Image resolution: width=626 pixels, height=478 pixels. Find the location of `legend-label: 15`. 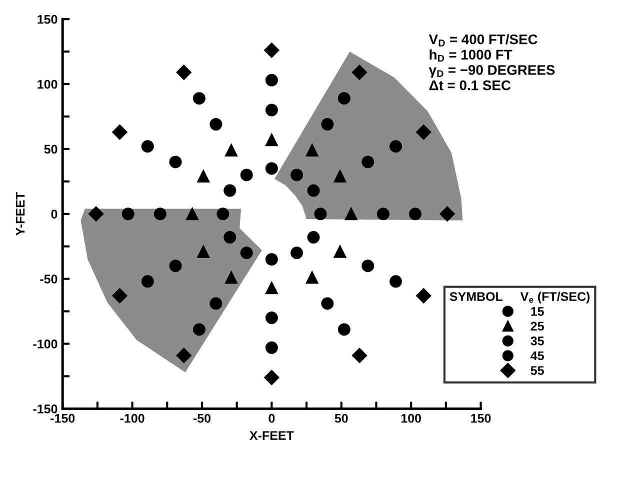

legend-label: 15 is located at coordinates (537, 311).